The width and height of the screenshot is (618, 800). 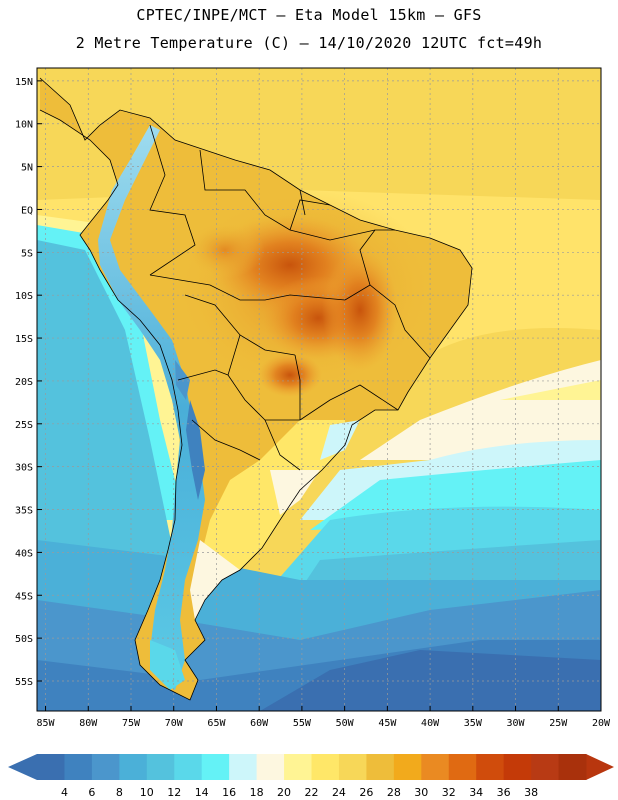 What do you see at coordinates (24, 339) in the screenshot?
I see `lat-label: 15S` at bounding box center [24, 339].